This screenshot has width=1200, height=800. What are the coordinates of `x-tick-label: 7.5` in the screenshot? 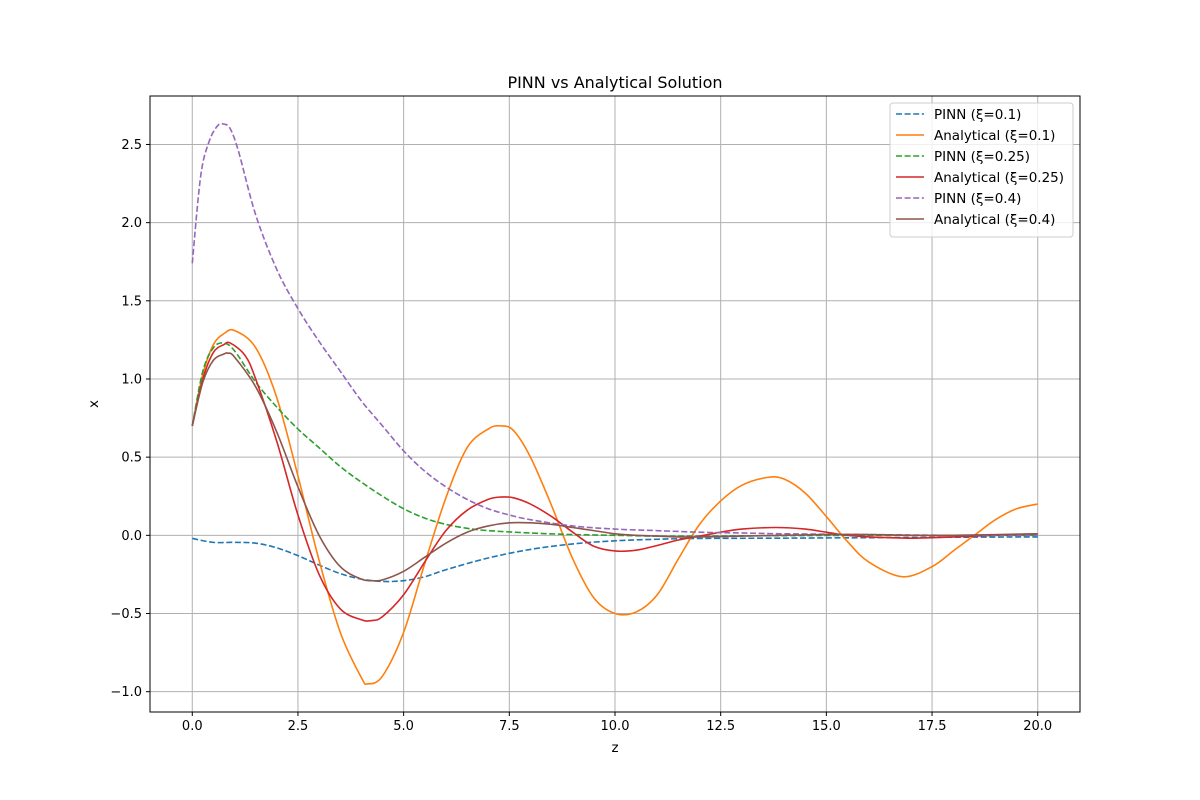 It's located at (509, 726).